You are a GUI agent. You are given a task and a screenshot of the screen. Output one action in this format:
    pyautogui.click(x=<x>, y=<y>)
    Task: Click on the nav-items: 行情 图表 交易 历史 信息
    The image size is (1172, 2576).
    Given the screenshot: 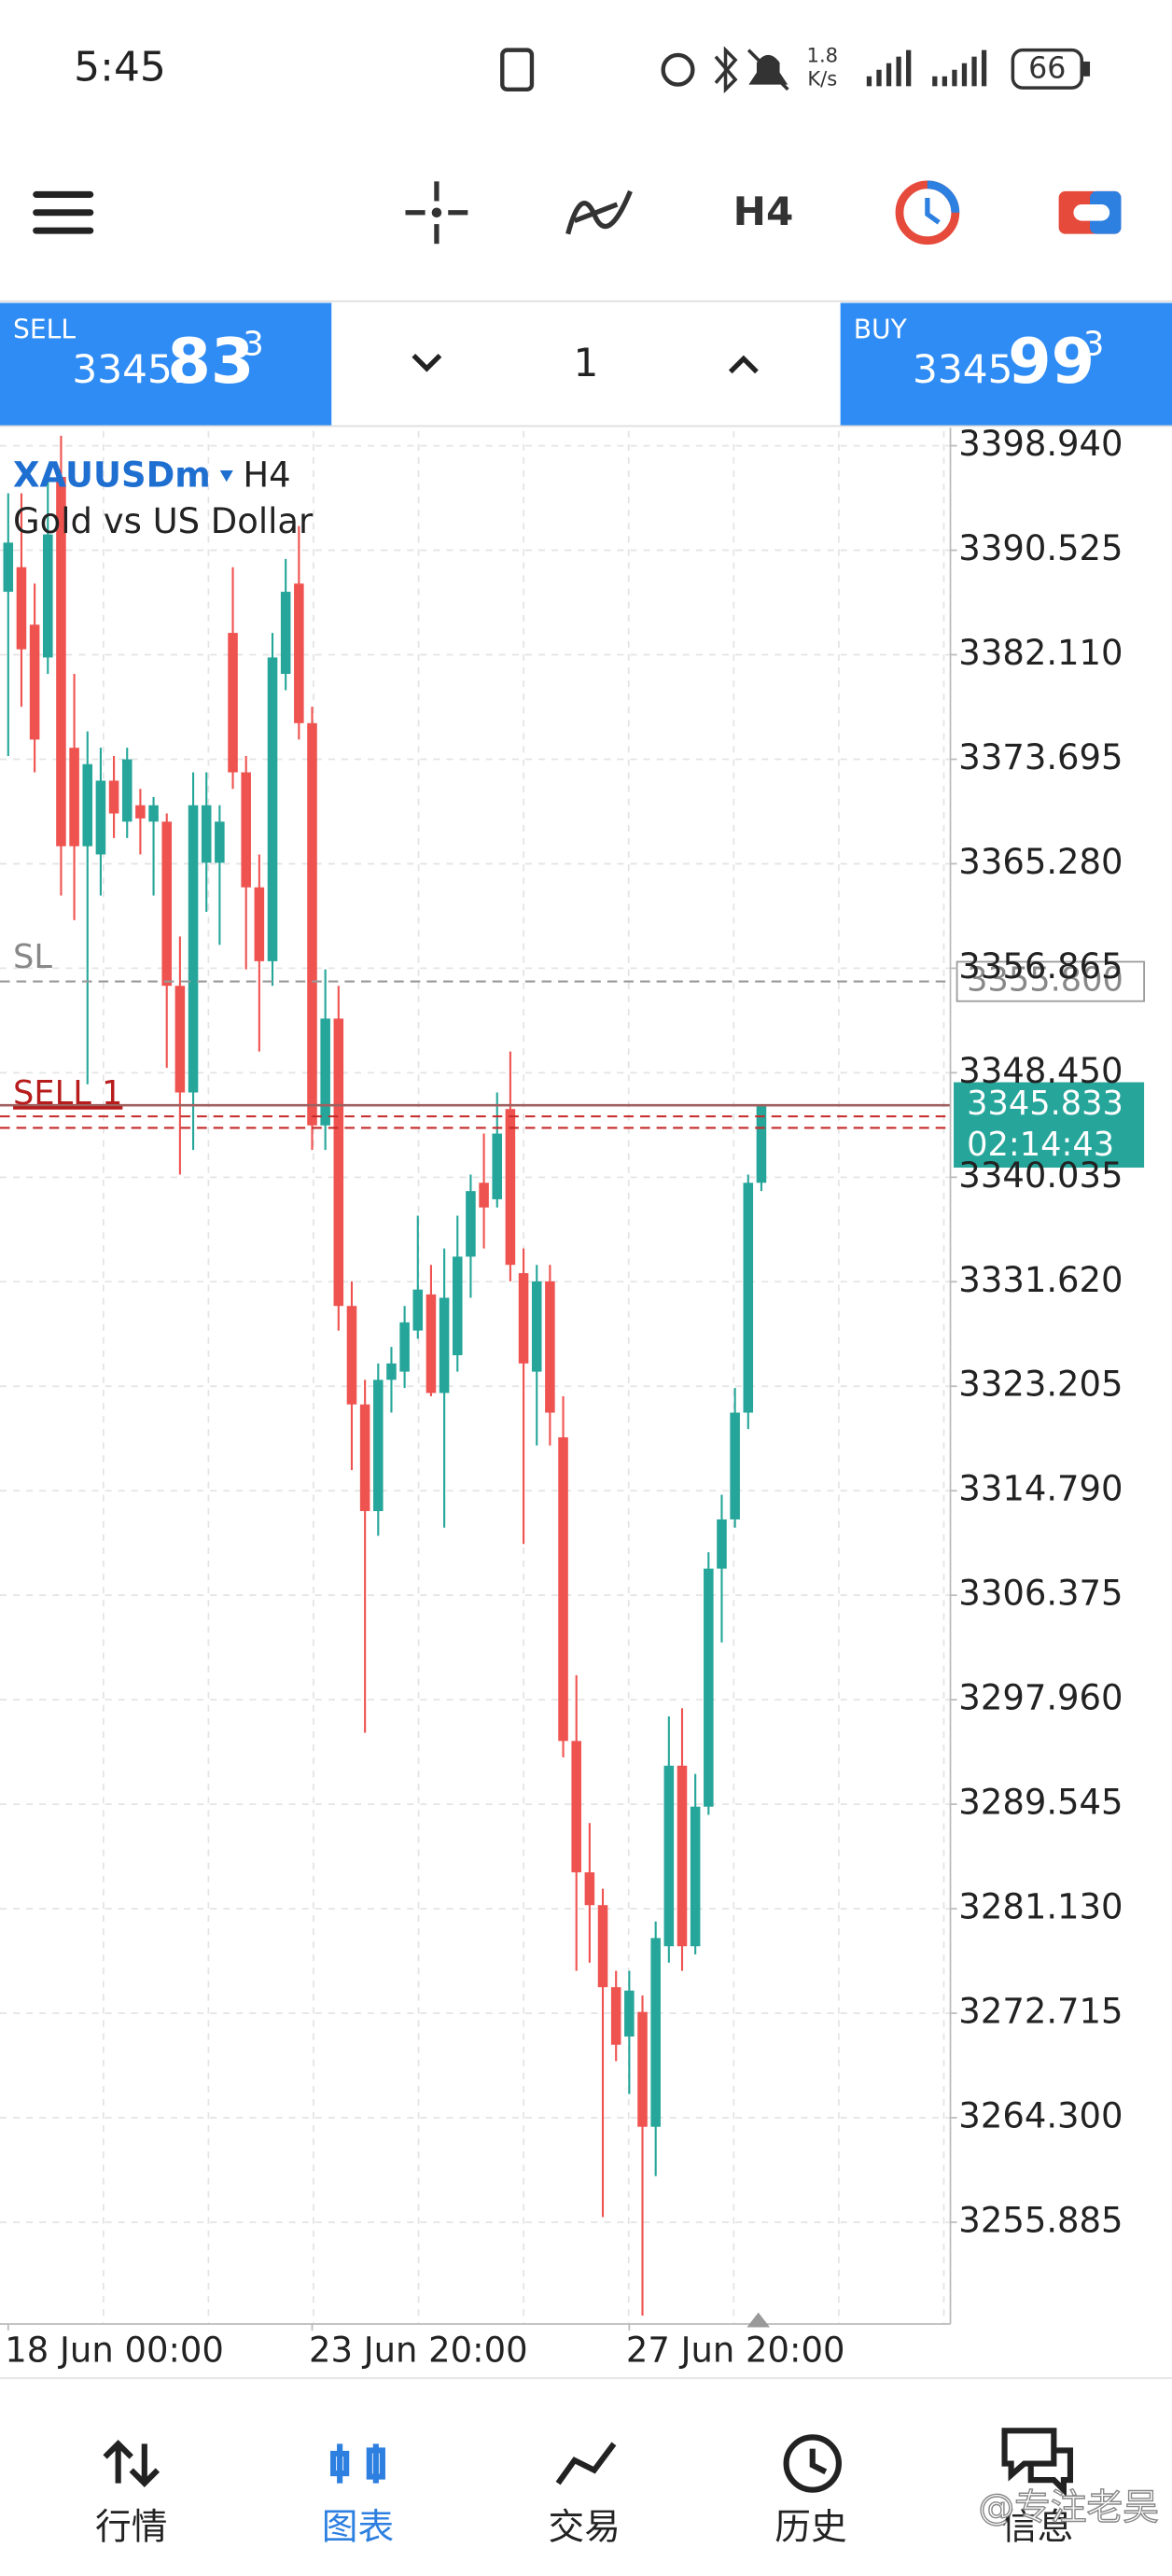 What is the action you would take?
    pyautogui.click(x=584, y=2527)
    